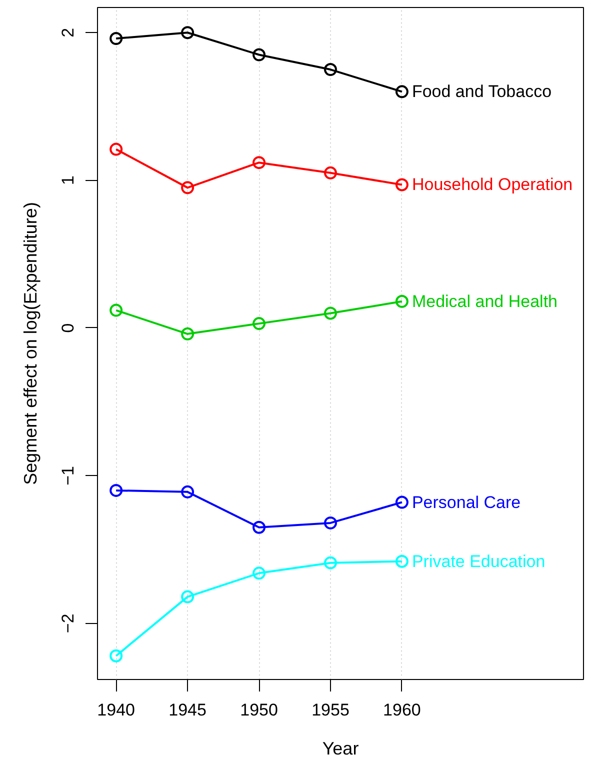 The width and height of the screenshot is (591, 767). Describe the element at coordinates (492, 184) in the screenshot. I see `series-label: Household Operation` at that location.